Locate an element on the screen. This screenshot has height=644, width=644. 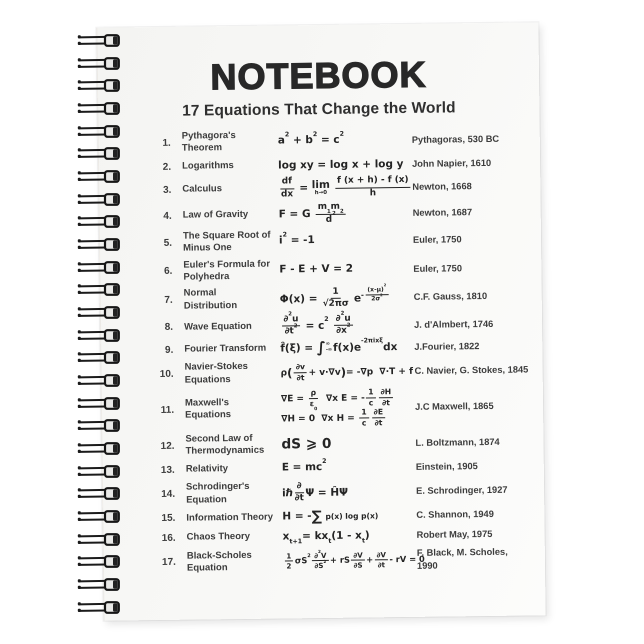
row-number: 8. is located at coordinates (169, 328).